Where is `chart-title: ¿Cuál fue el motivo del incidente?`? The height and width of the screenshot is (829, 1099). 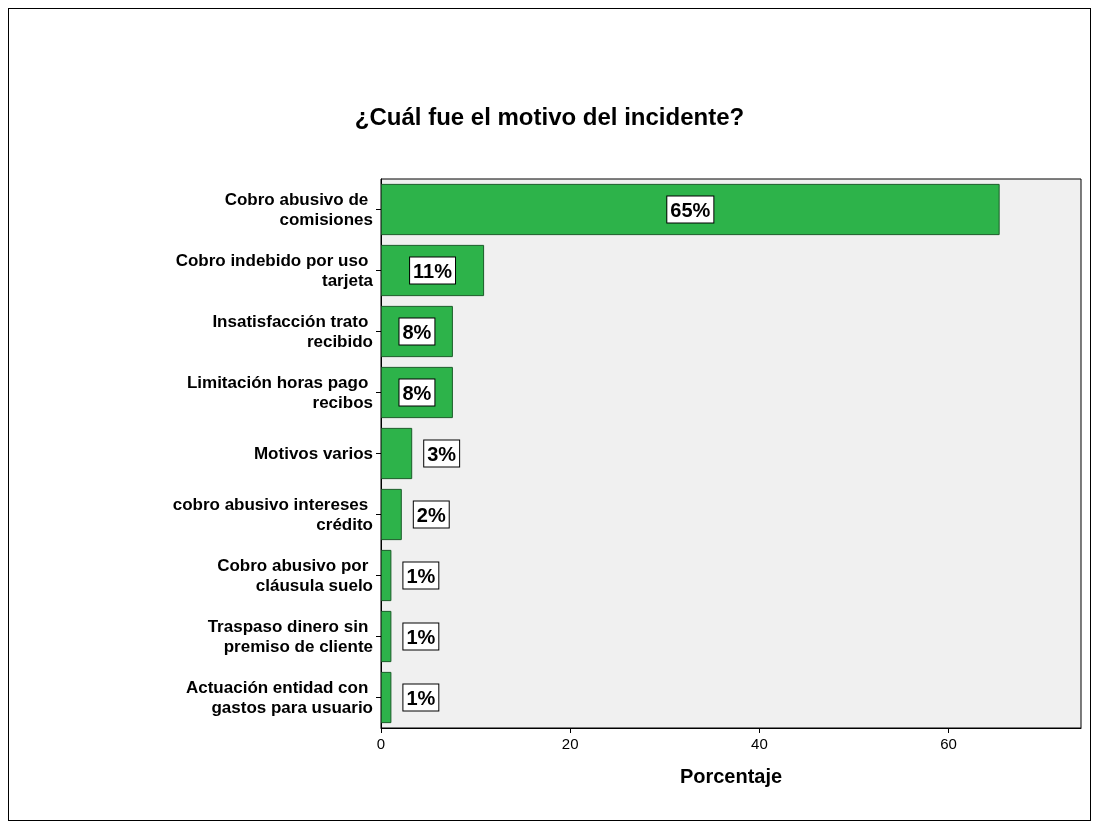
chart-title: ¿Cuál fue el motivo del incidente? is located at coordinates (549, 116).